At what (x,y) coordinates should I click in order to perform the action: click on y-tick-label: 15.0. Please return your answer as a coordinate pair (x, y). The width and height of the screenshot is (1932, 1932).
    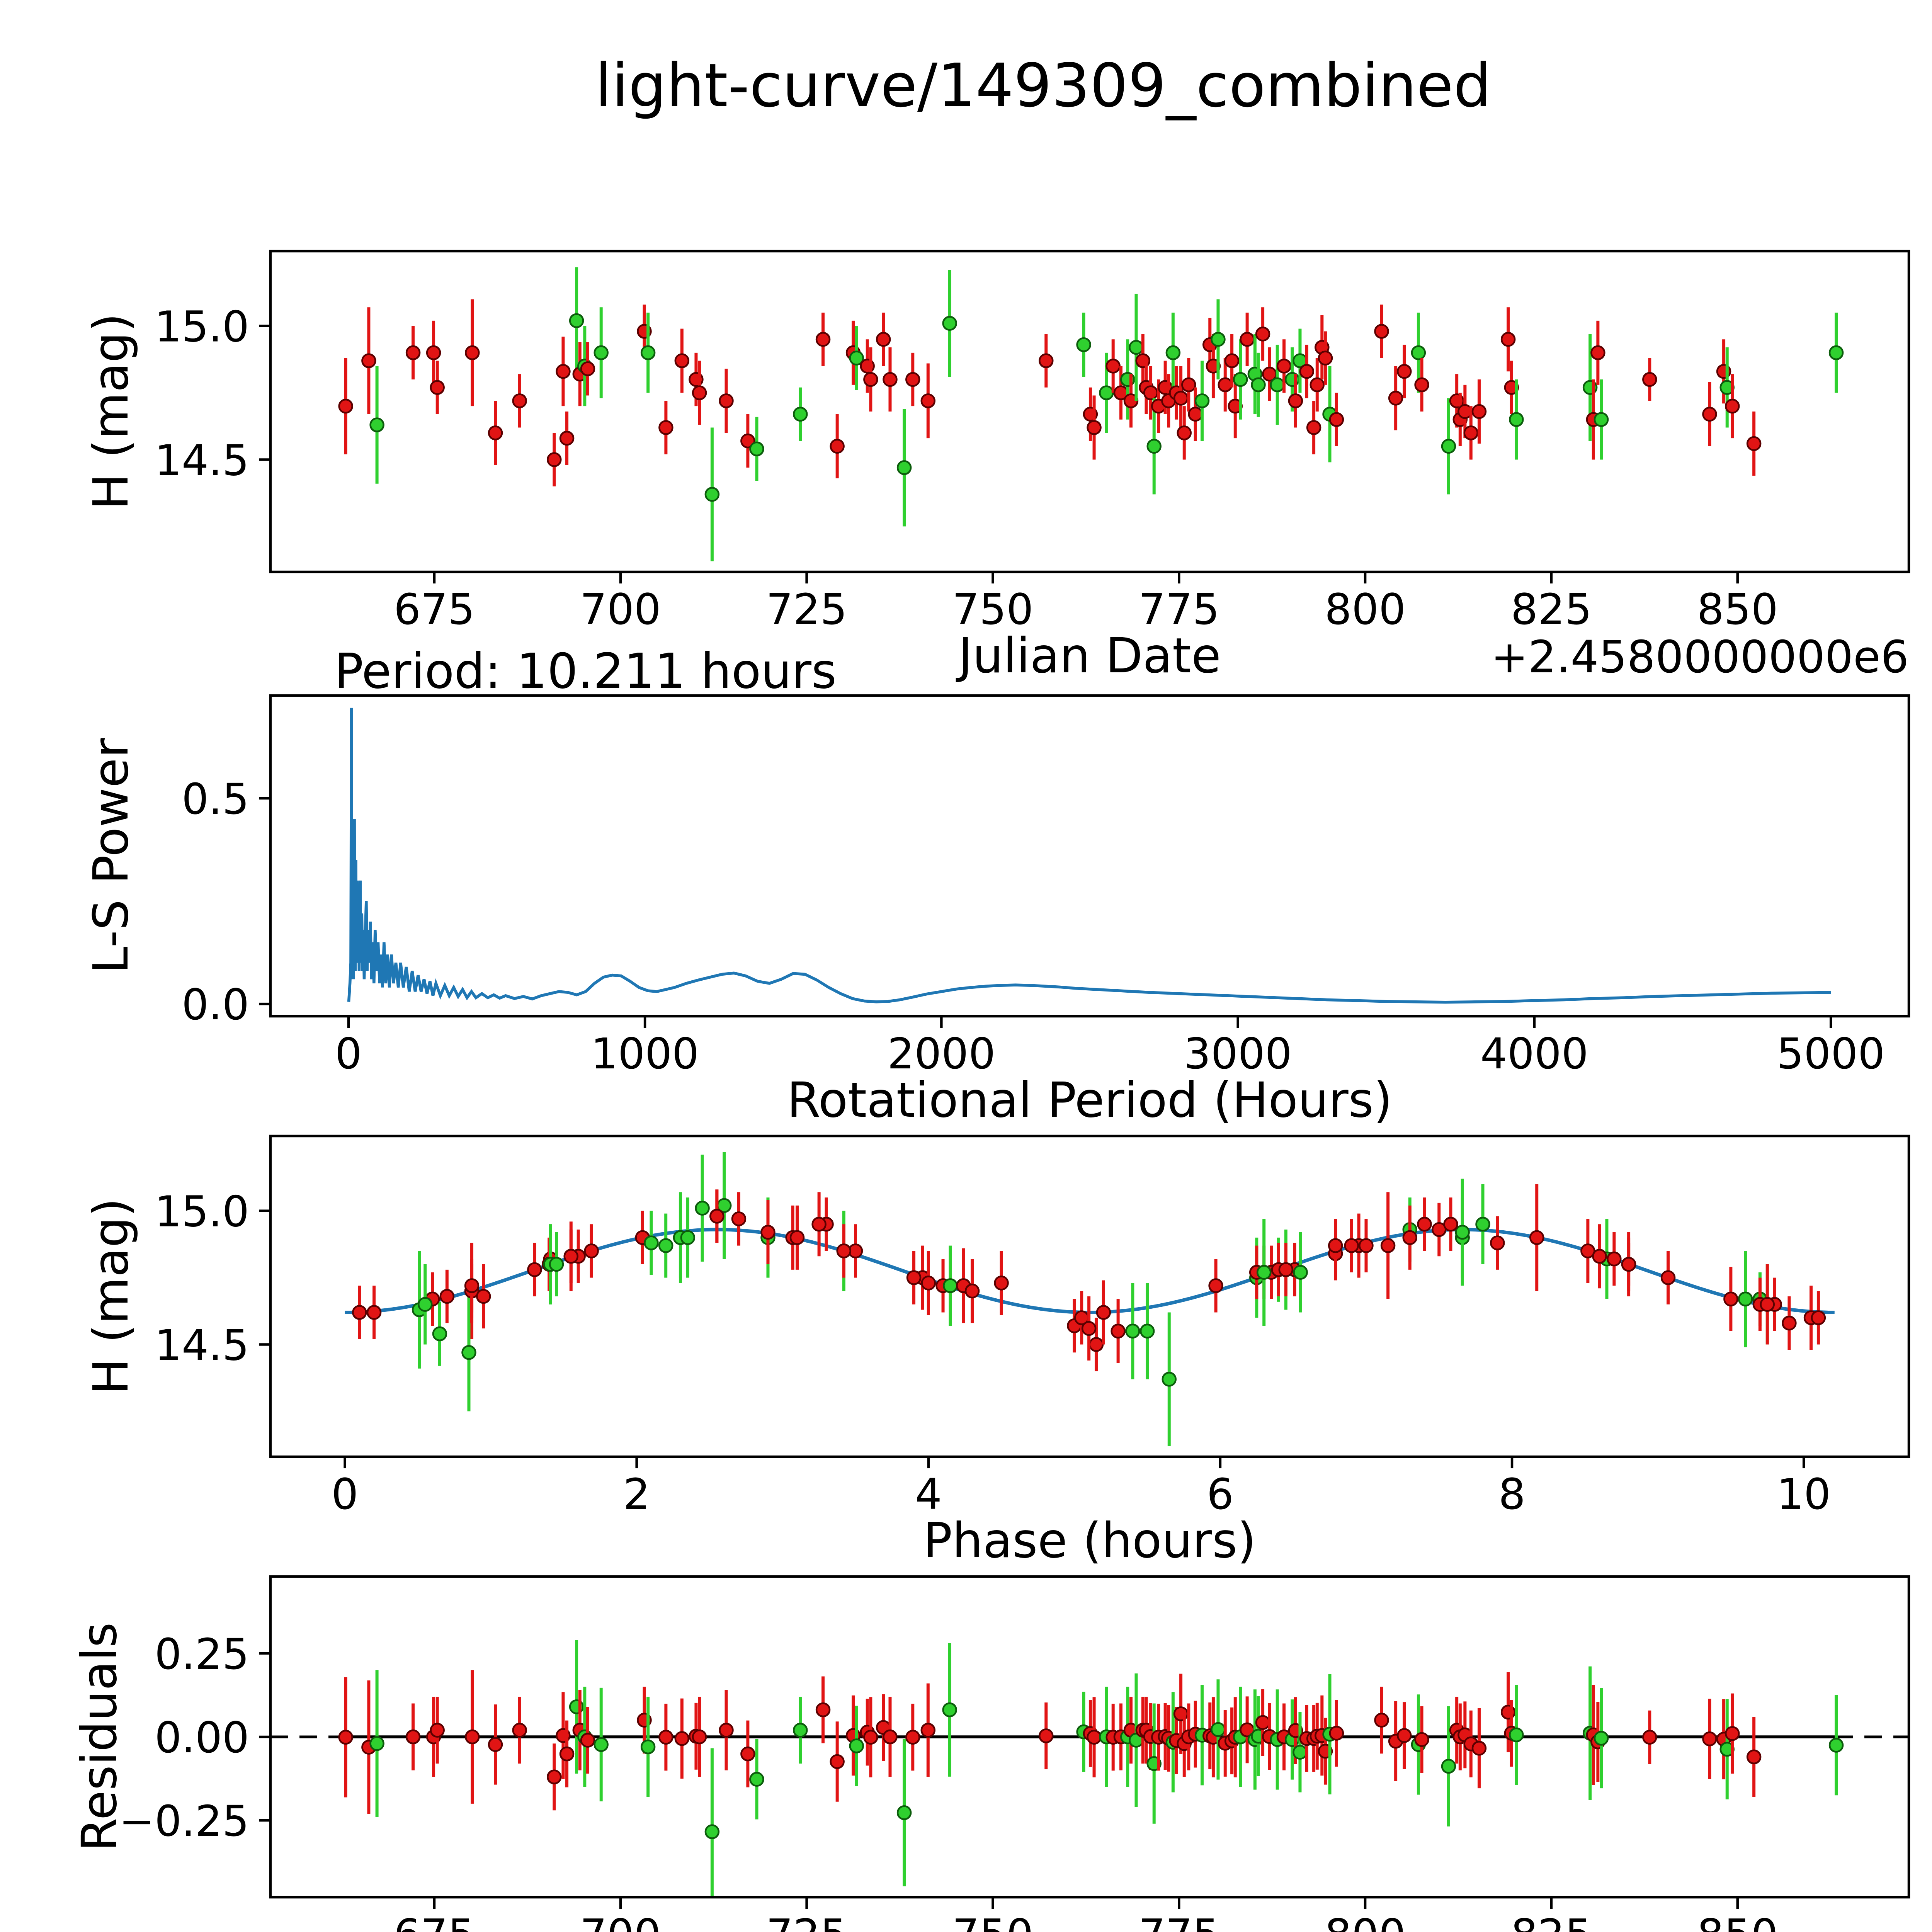
    Looking at the image, I should click on (202, 1212).